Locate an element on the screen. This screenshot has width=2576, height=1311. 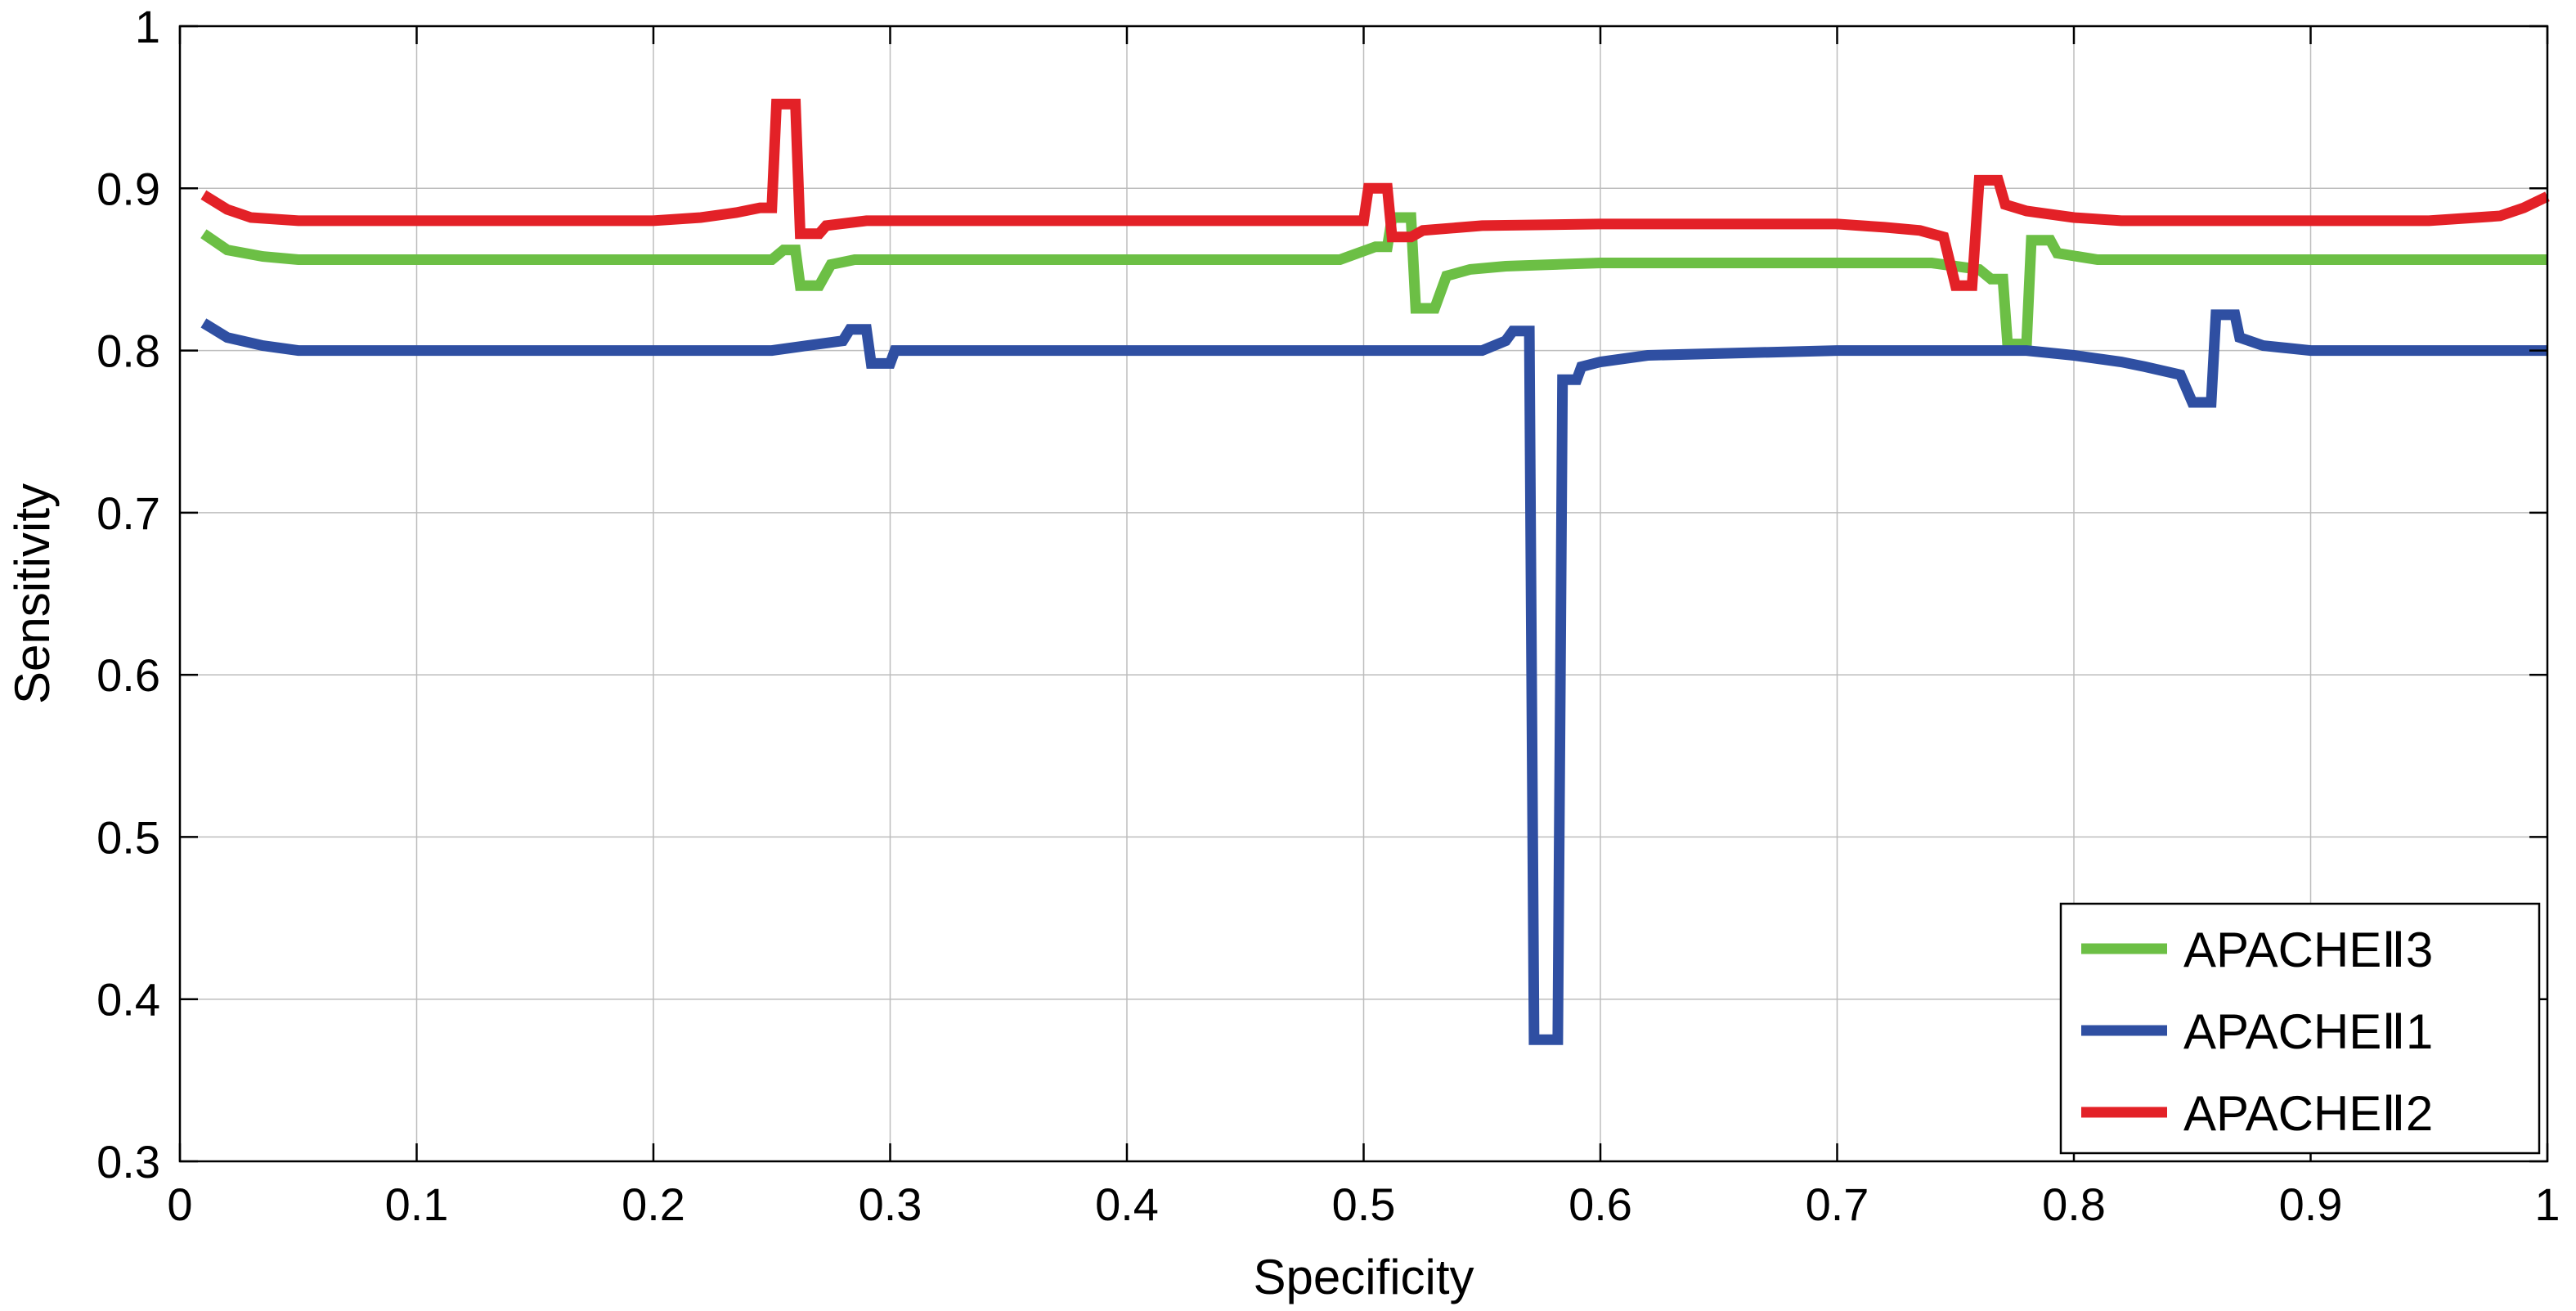
x-tick-label: 0 is located at coordinates (179, 1204).